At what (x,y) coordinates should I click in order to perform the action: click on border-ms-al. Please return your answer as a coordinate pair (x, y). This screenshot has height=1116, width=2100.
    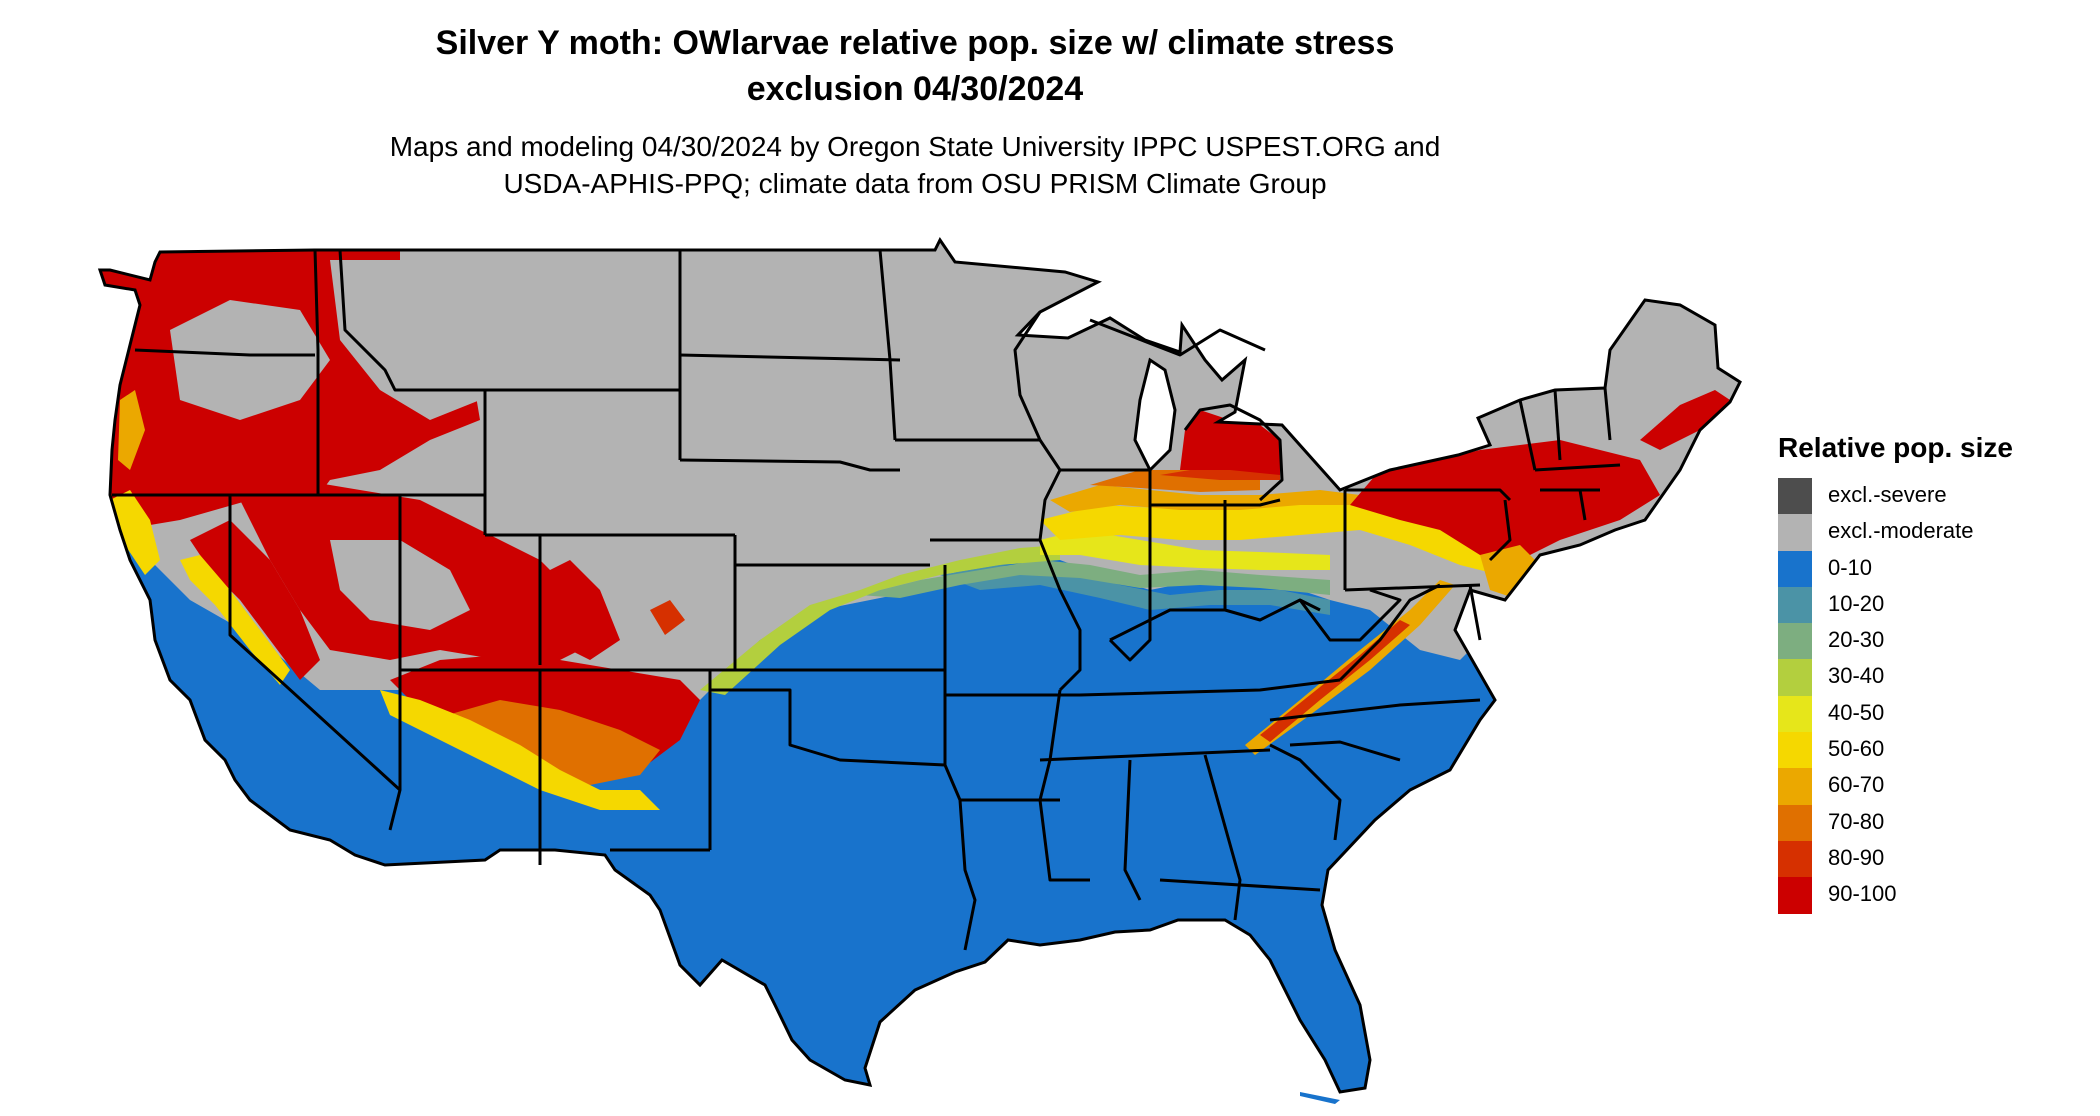
    Looking at the image, I should click on (1132, 830).